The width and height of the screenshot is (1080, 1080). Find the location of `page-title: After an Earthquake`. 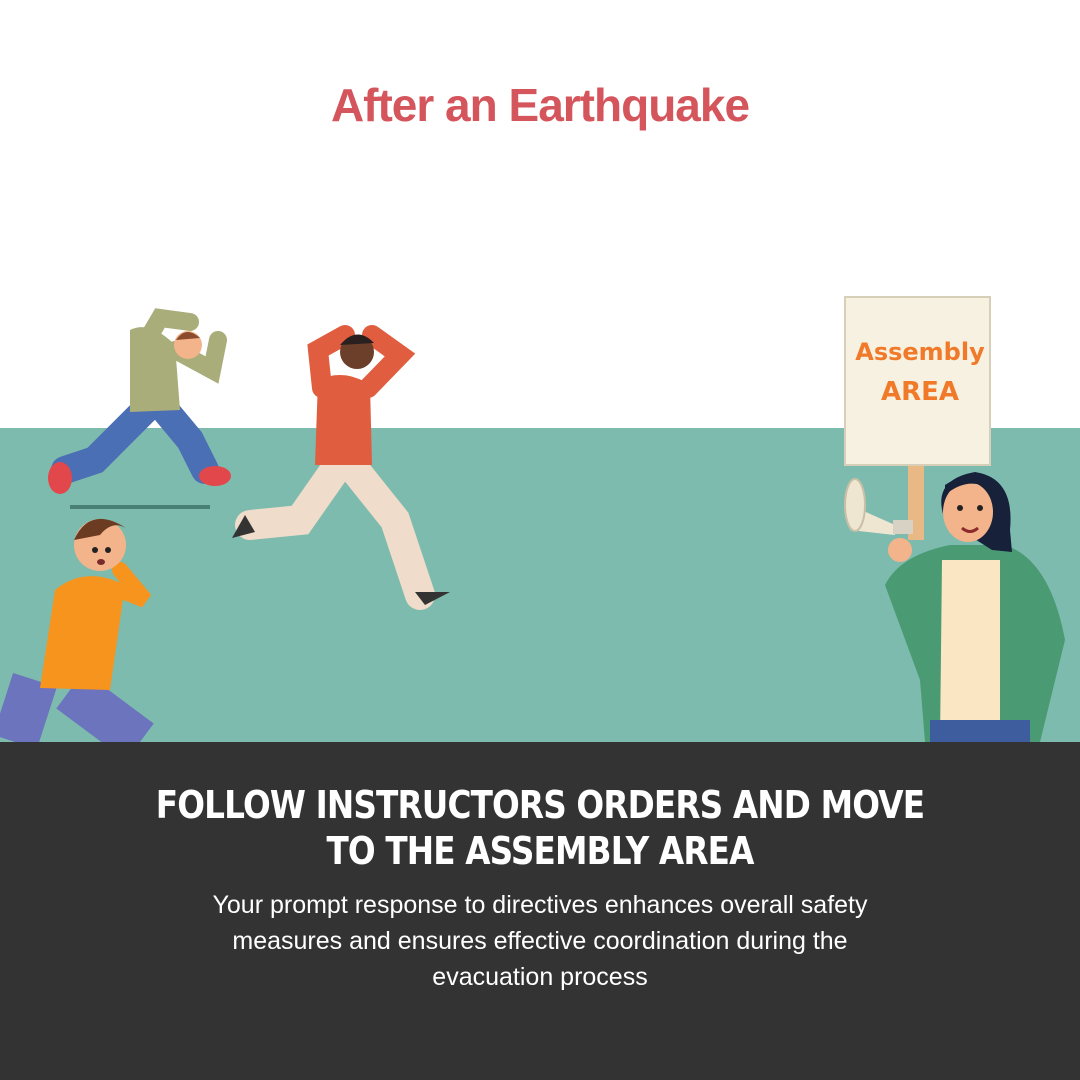

page-title: After an Earthquake is located at coordinates (540, 105).